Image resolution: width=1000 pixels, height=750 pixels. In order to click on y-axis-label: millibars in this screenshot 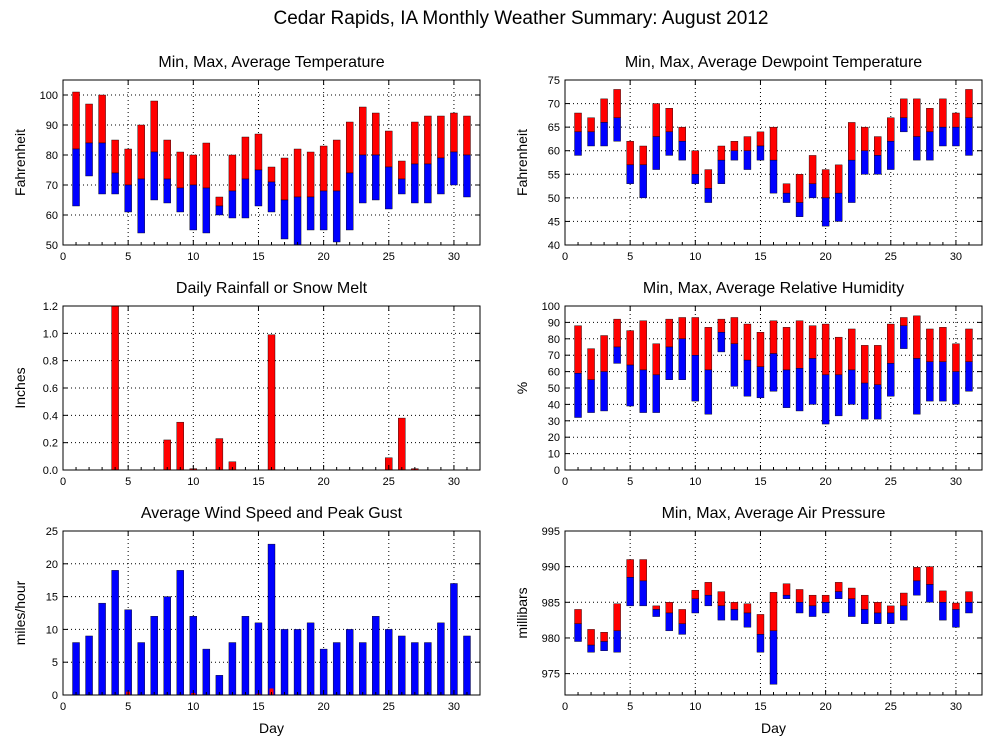, I will do `click(522, 612)`.